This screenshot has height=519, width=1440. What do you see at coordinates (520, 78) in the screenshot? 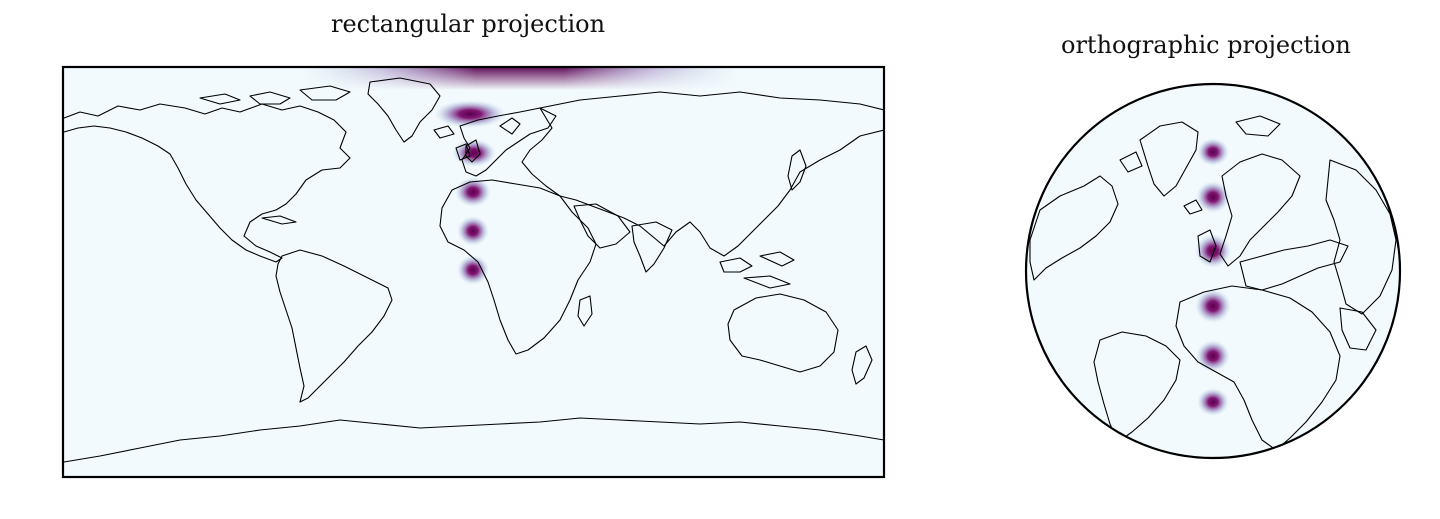
I see `rect-polar-band` at bounding box center [520, 78].